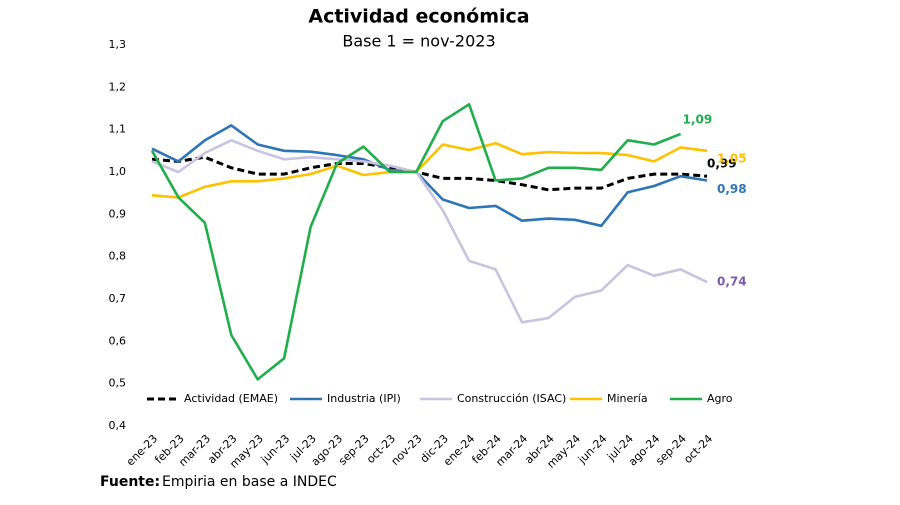  What do you see at coordinates (118, 171) in the screenshot?
I see `y-tick-label: 1,0` at bounding box center [118, 171].